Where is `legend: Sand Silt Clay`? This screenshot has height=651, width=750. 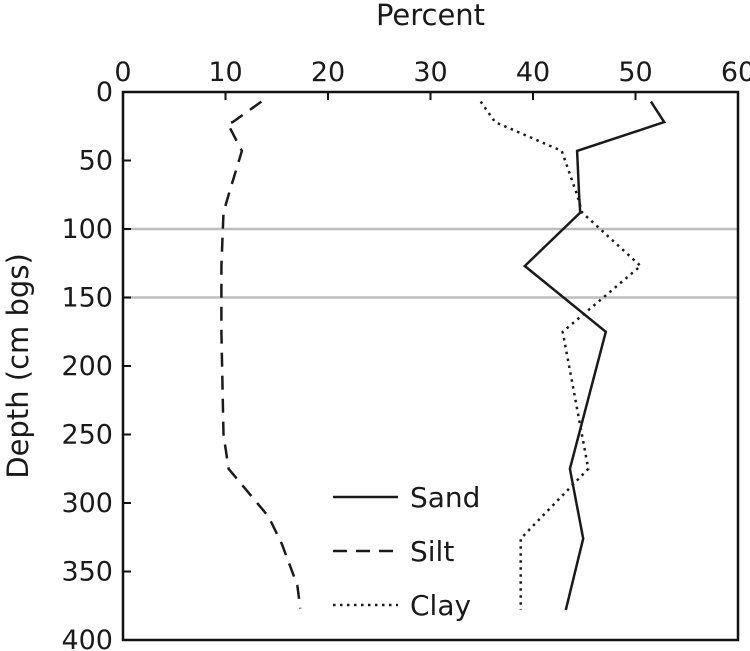
legend: Sand Silt Clay is located at coordinates (406, 551).